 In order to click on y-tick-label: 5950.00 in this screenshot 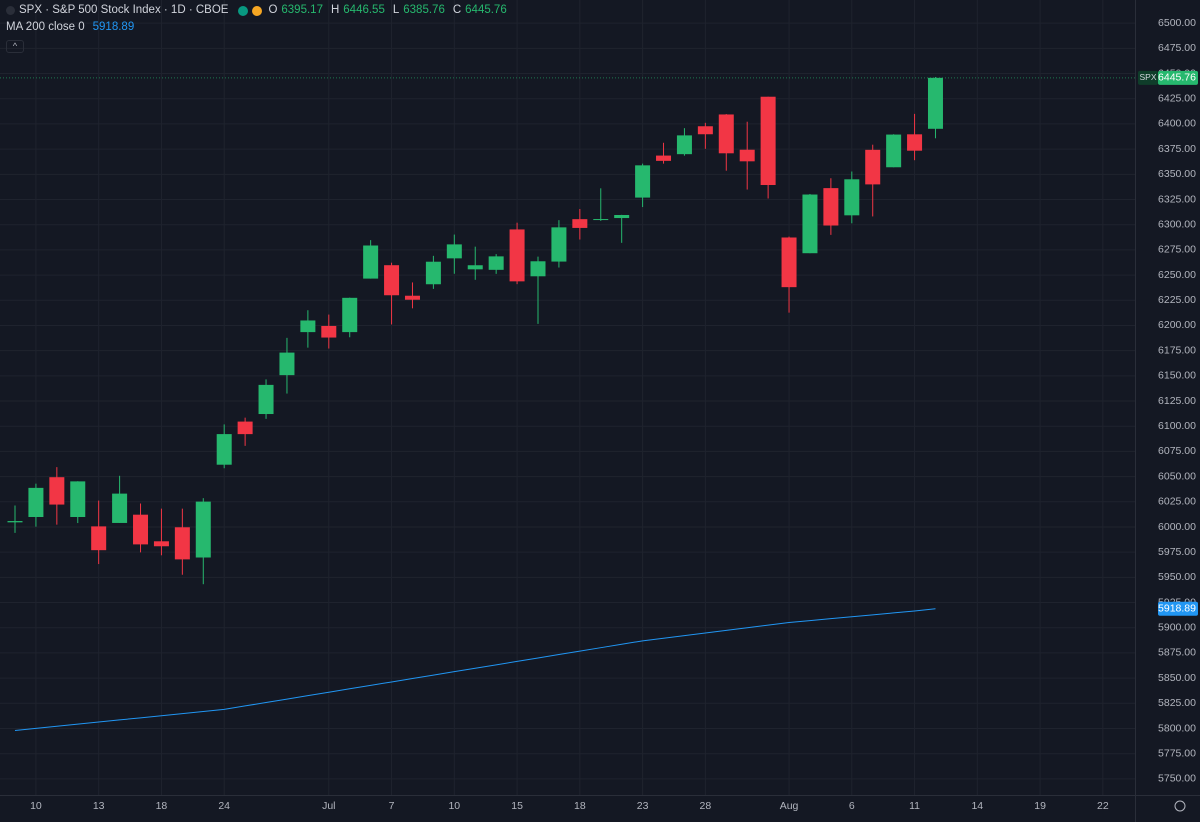, I will do `click(1177, 577)`.